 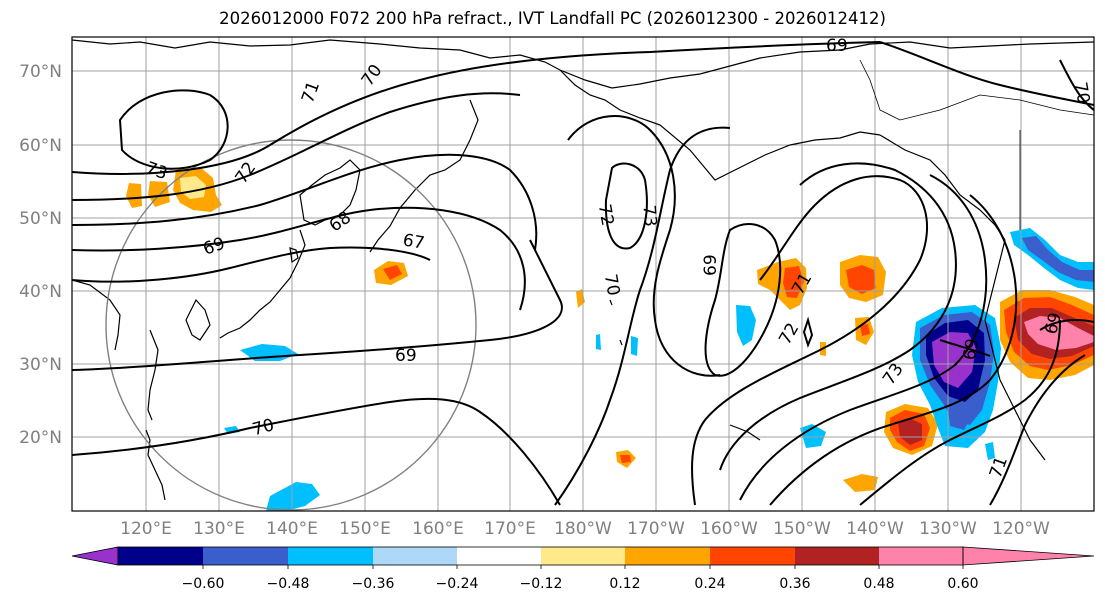 I want to click on contour-label: 73, so click(x=649, y=215).